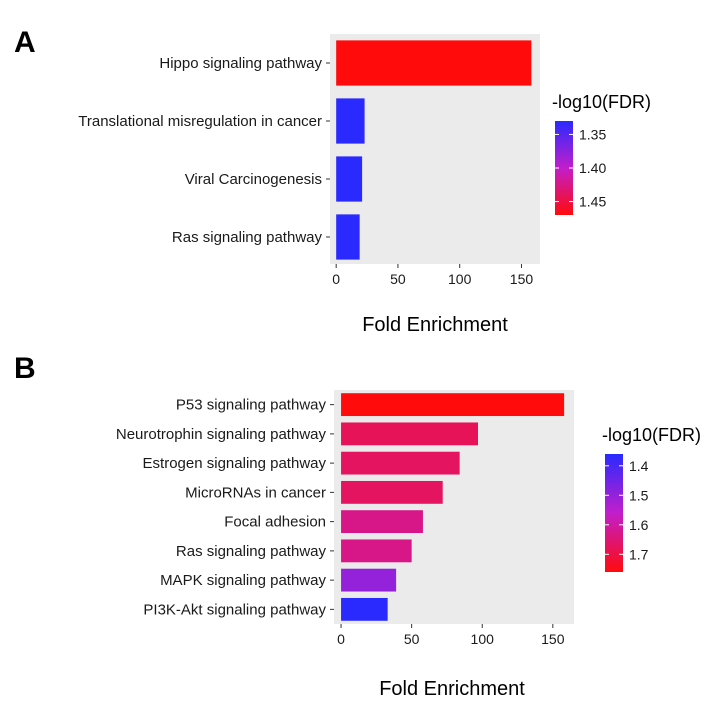 Image resolution: width=728 pixels, height=707 pixels. I want to click on category-label: Estrogen signaling pathway, so click(235, 463).